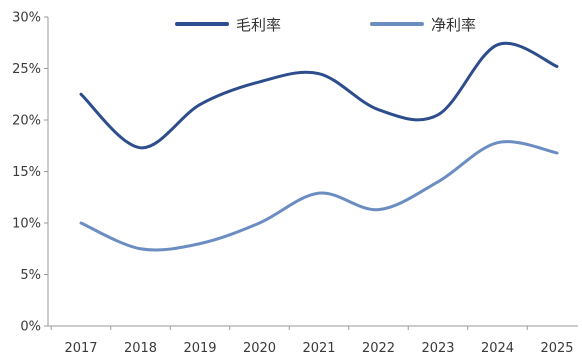 This screenshot has width=582, height=356. Describe the element at coordinates (26, 18) in the screenshot. I see `y-tick-label: 30%` at that location.